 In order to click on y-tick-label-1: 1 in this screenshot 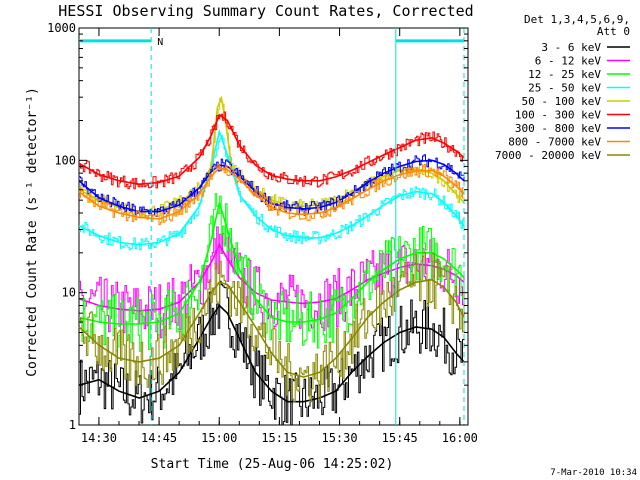, I will do `click(72, 425)`.